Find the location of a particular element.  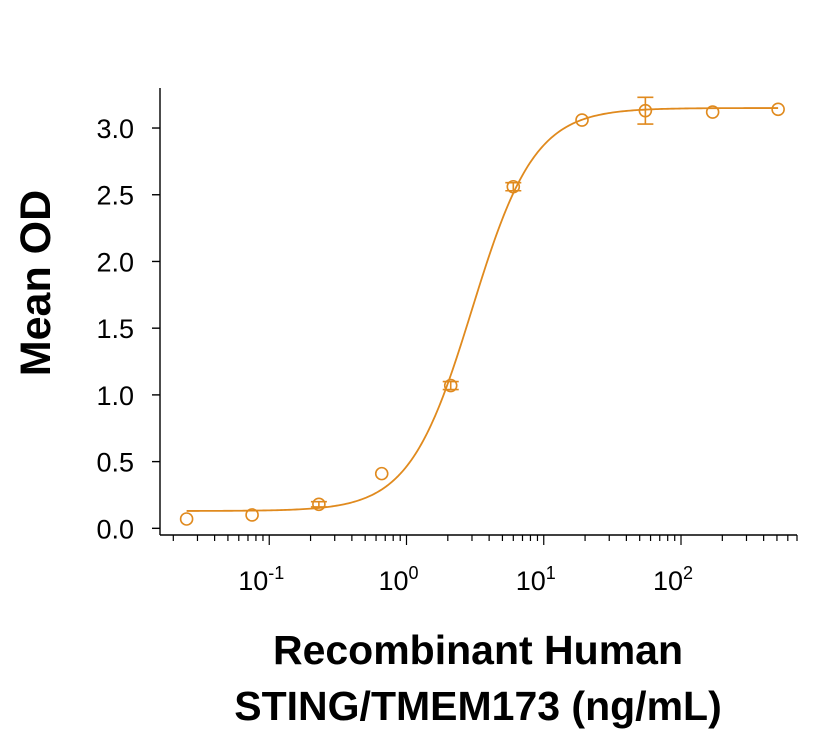

x-tick-label: 10¹ is located at coordinates (536, 579).